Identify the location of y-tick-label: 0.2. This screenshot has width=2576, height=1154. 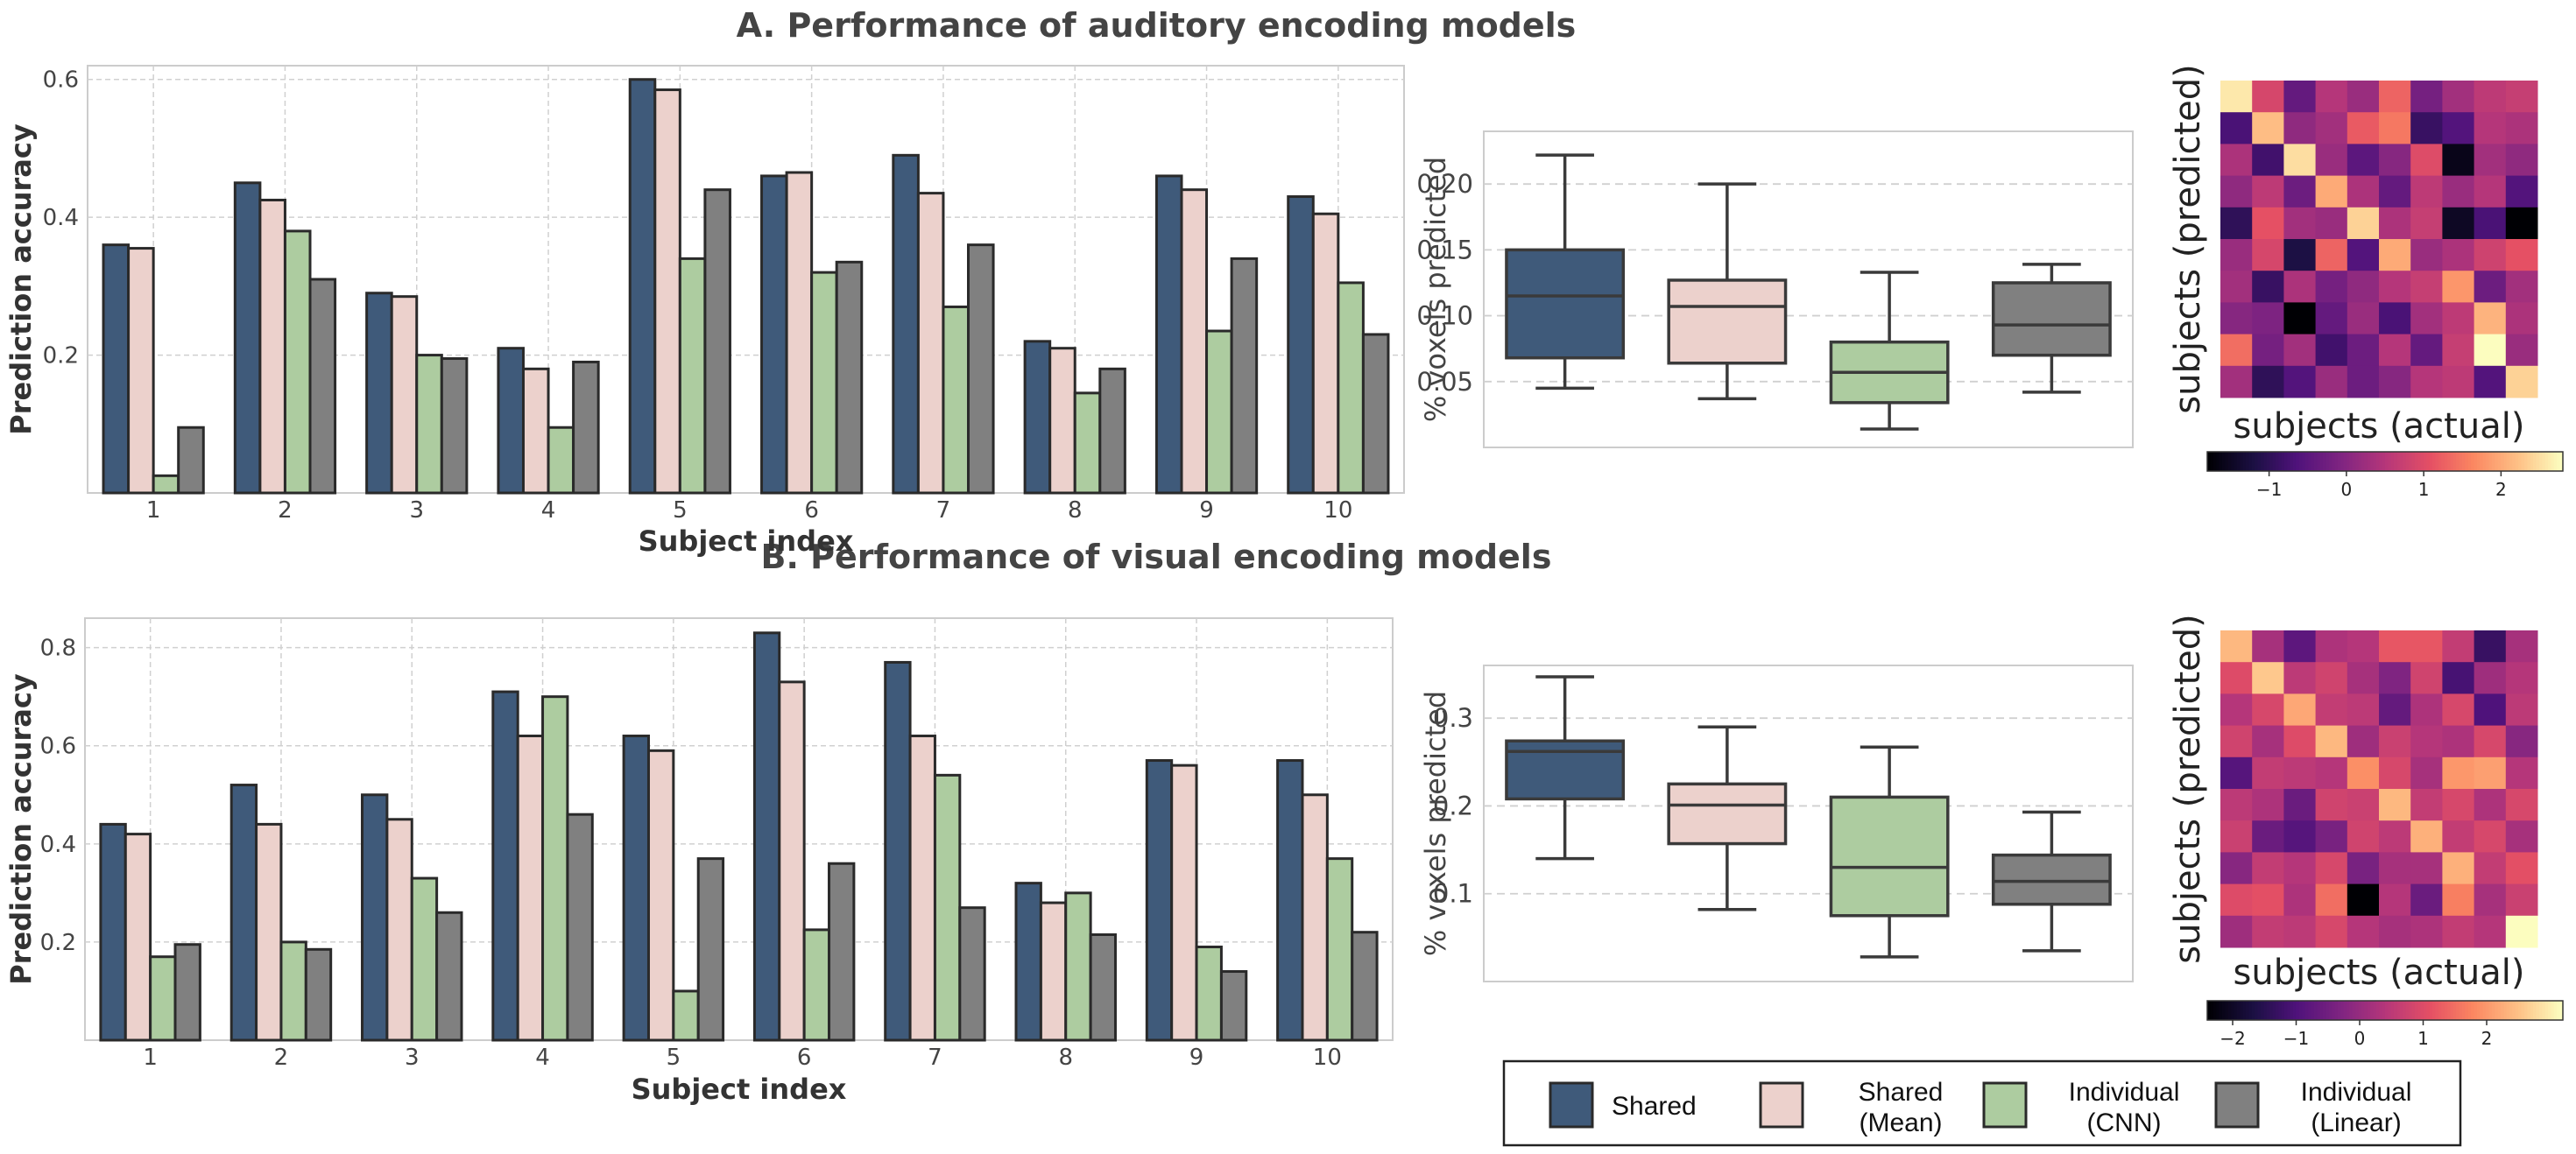
(58, 943).